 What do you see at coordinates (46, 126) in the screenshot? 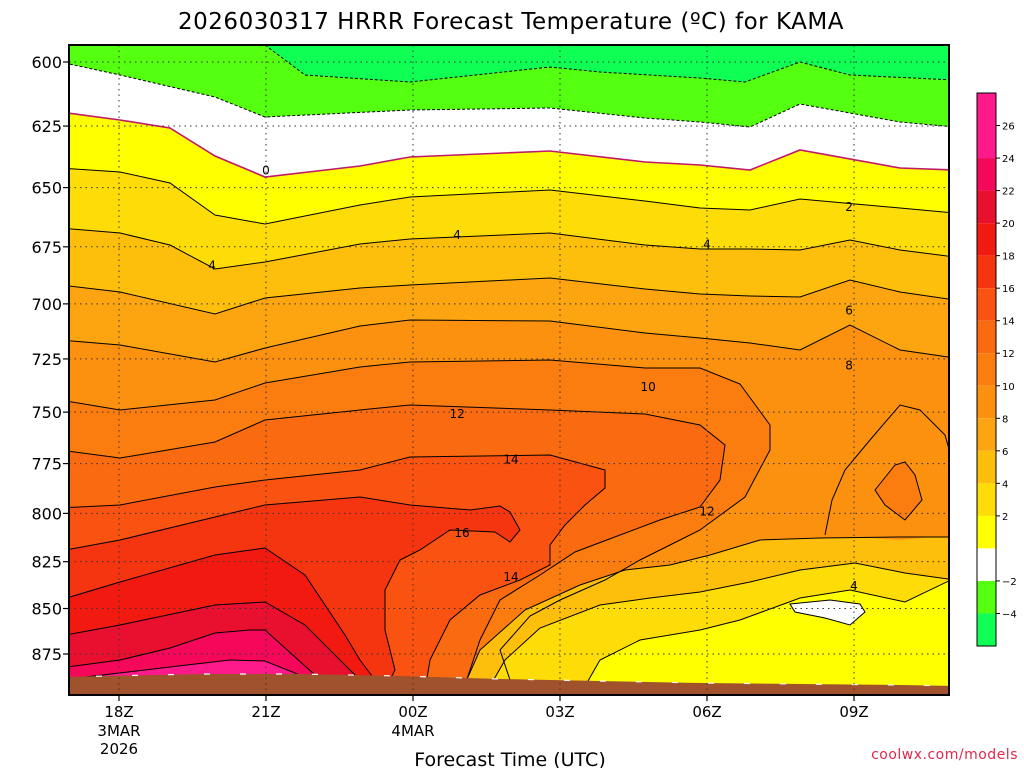
I see `y-tick-label: 625` at bounding box center [46, 126].